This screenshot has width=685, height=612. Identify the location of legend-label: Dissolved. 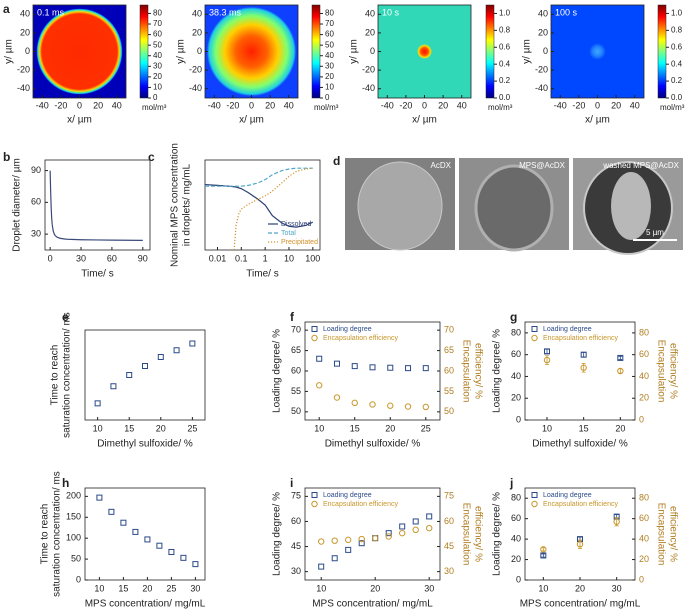
(296, 224).